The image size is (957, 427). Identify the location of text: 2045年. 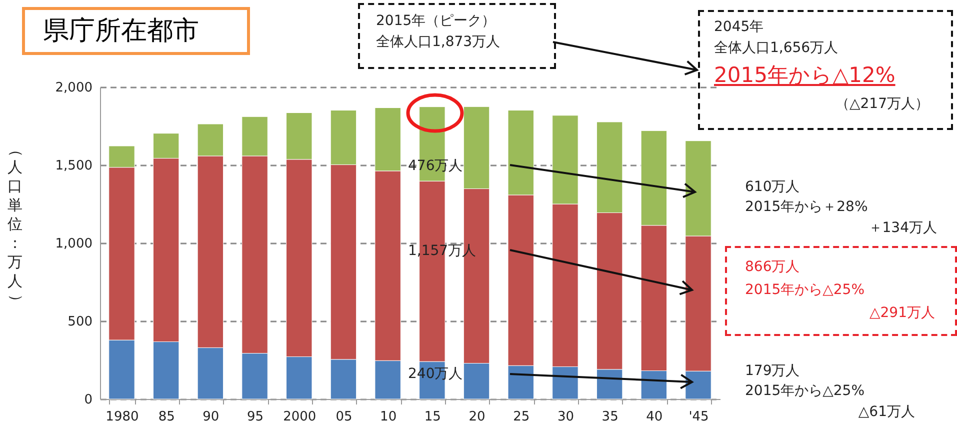
(739, 27).